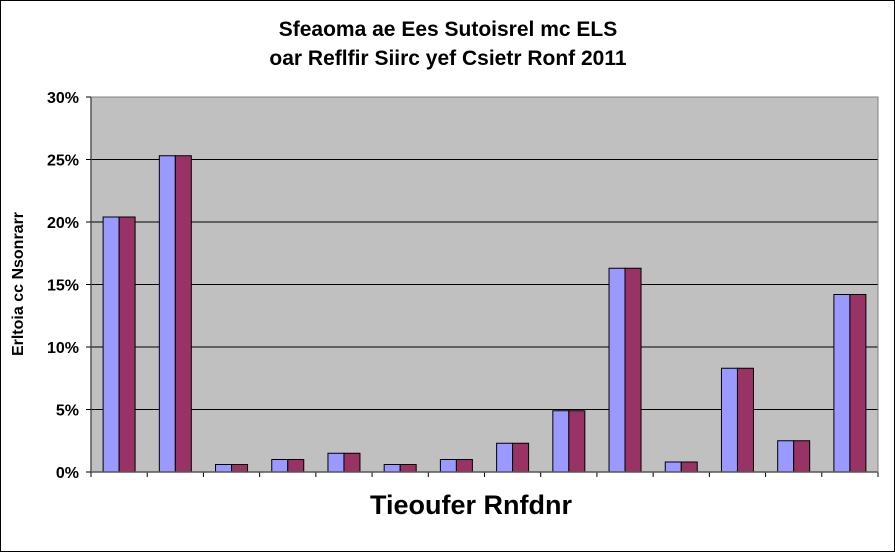 The image size is (895, 553). Describe the element at coordinates (63, 98) in the screenshot. I see `y-tick-label: 30%` at that location.